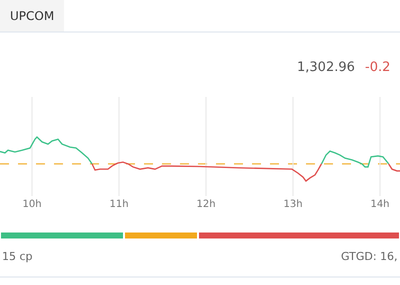 The image size is (400, 285). I want to click on text: UPCOM, so click(32, 16).